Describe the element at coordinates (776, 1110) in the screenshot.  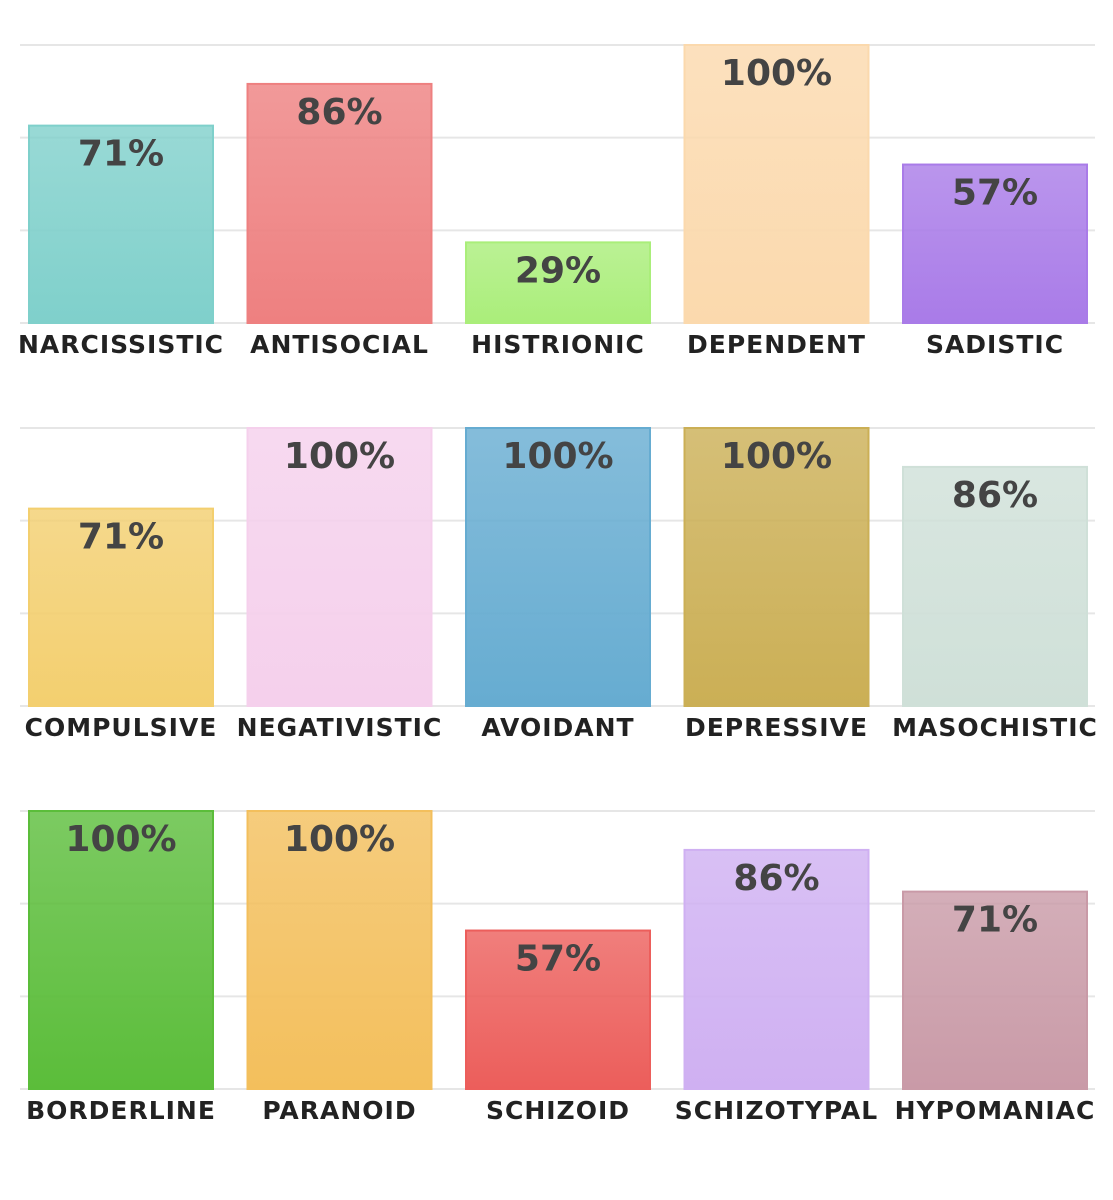
I see `category-label: SCHIZOTYPAL` at that location.